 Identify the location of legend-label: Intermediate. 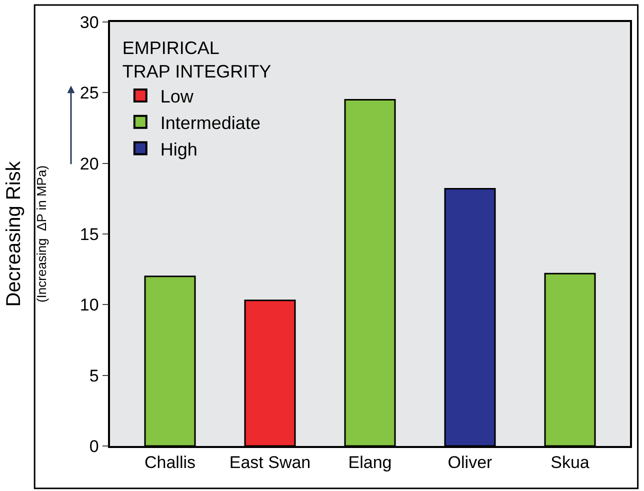
(210, 122).